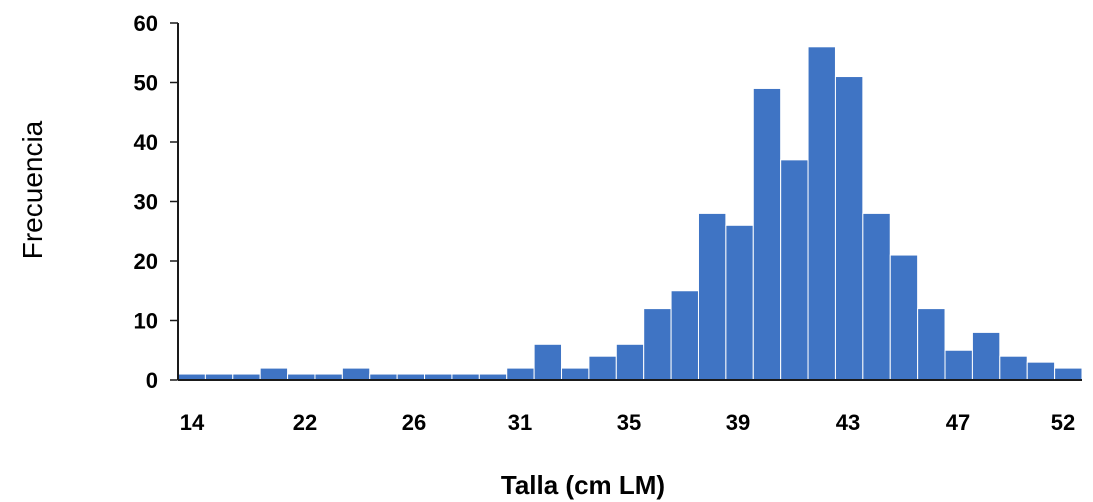 The height and width of the screenshot is (502, 1093). Describe the element at coordinates (146, 321) in the screenshot. I see `y-tick-label: 10` at that location.